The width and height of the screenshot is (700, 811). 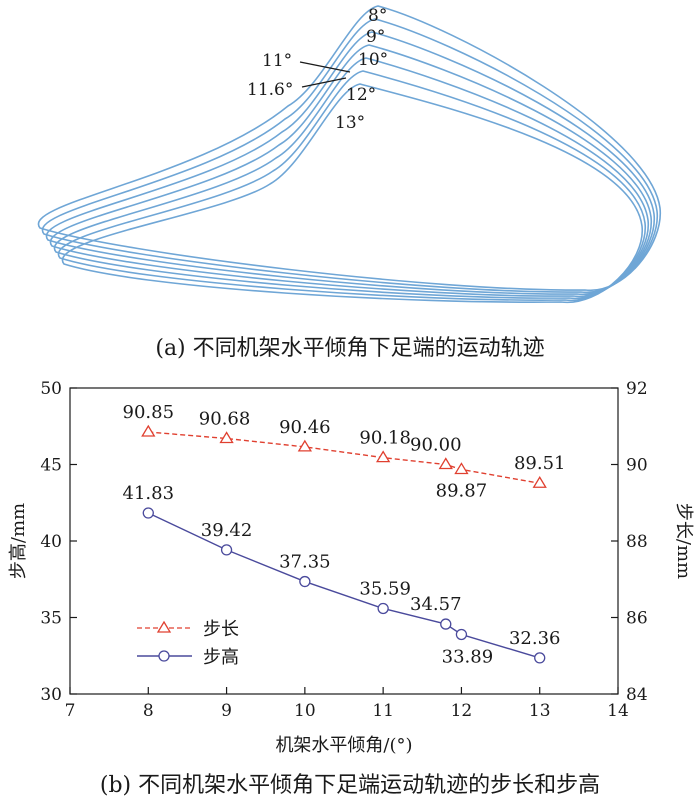 What do you see at coordinates (349, 348) in the screenshot?
I see `caption-a: (a) 不同机架水平倾角下足端的运动轨迹` at bounding box center [349, 348].